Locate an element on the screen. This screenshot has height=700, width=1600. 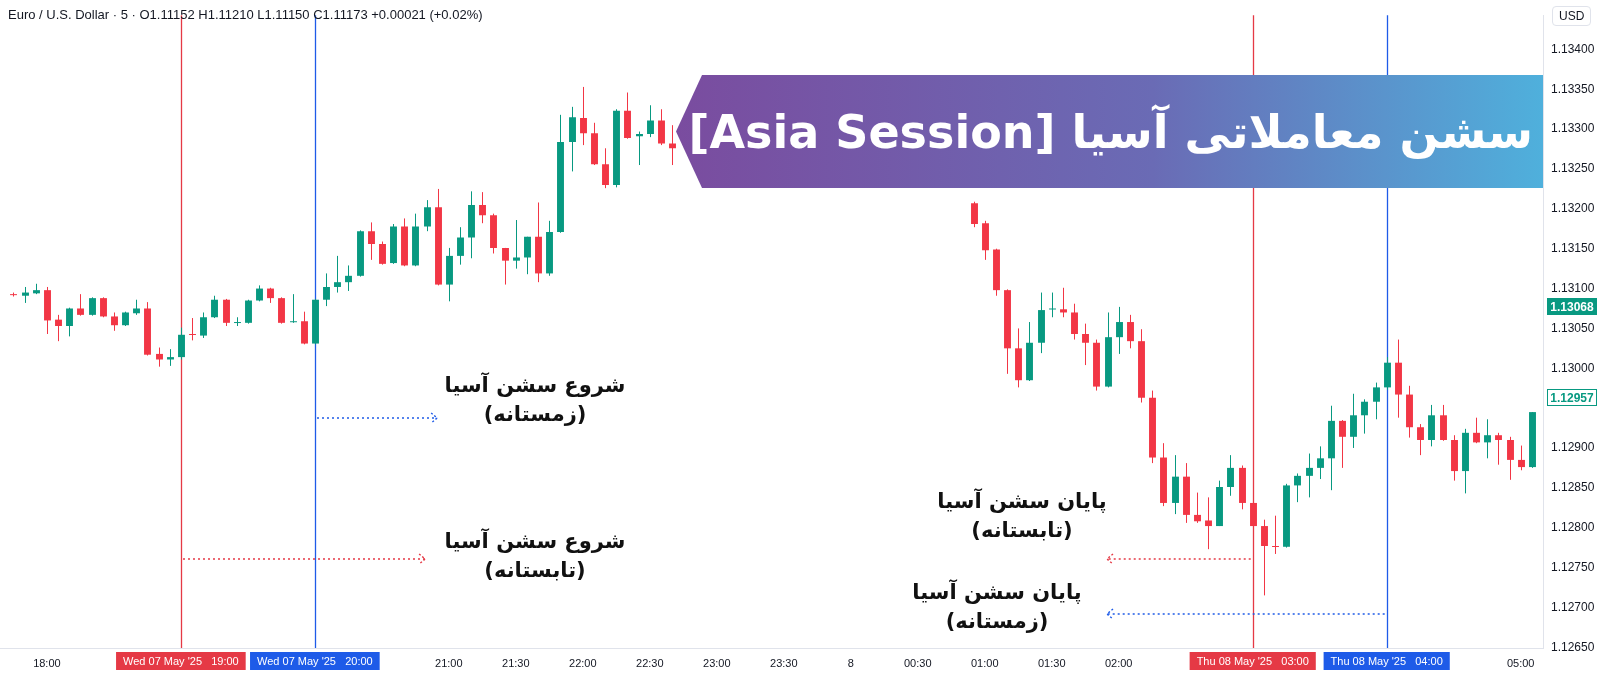
y-tick-label: 1.13250 is located at coordinates (1573, 168).